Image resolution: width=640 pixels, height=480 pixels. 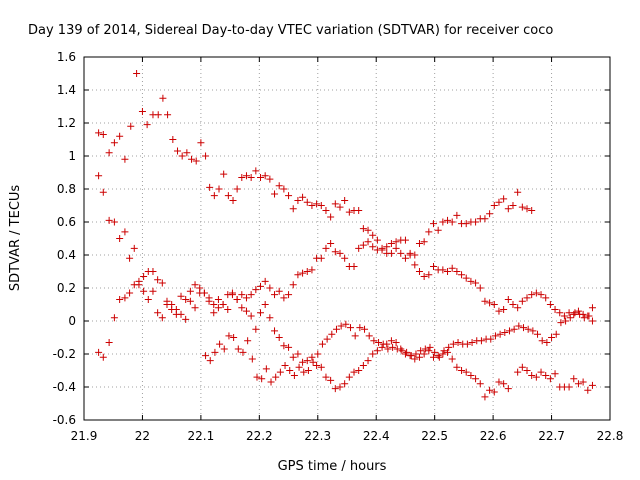 I want to click on y-tick-label: 0, so click(x=72, y=321).